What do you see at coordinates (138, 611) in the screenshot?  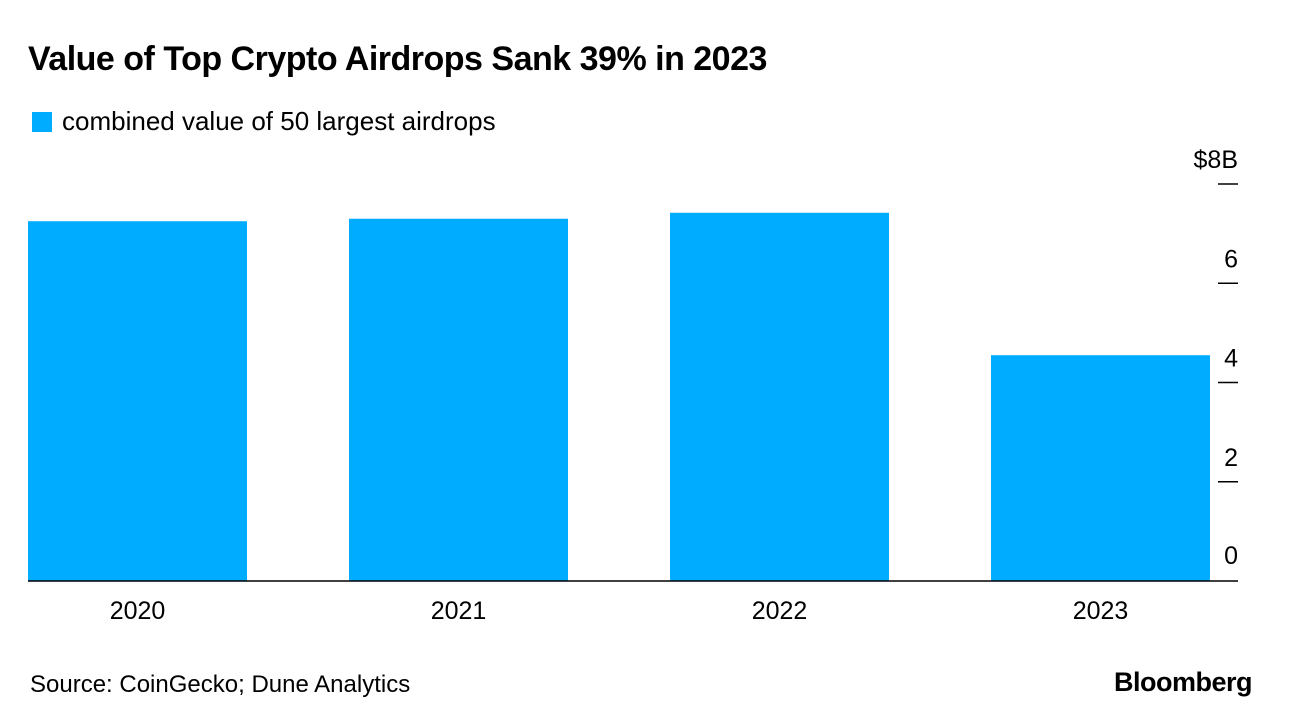 I see `x-tick-label: 2020` at bounding box center [138, 611].